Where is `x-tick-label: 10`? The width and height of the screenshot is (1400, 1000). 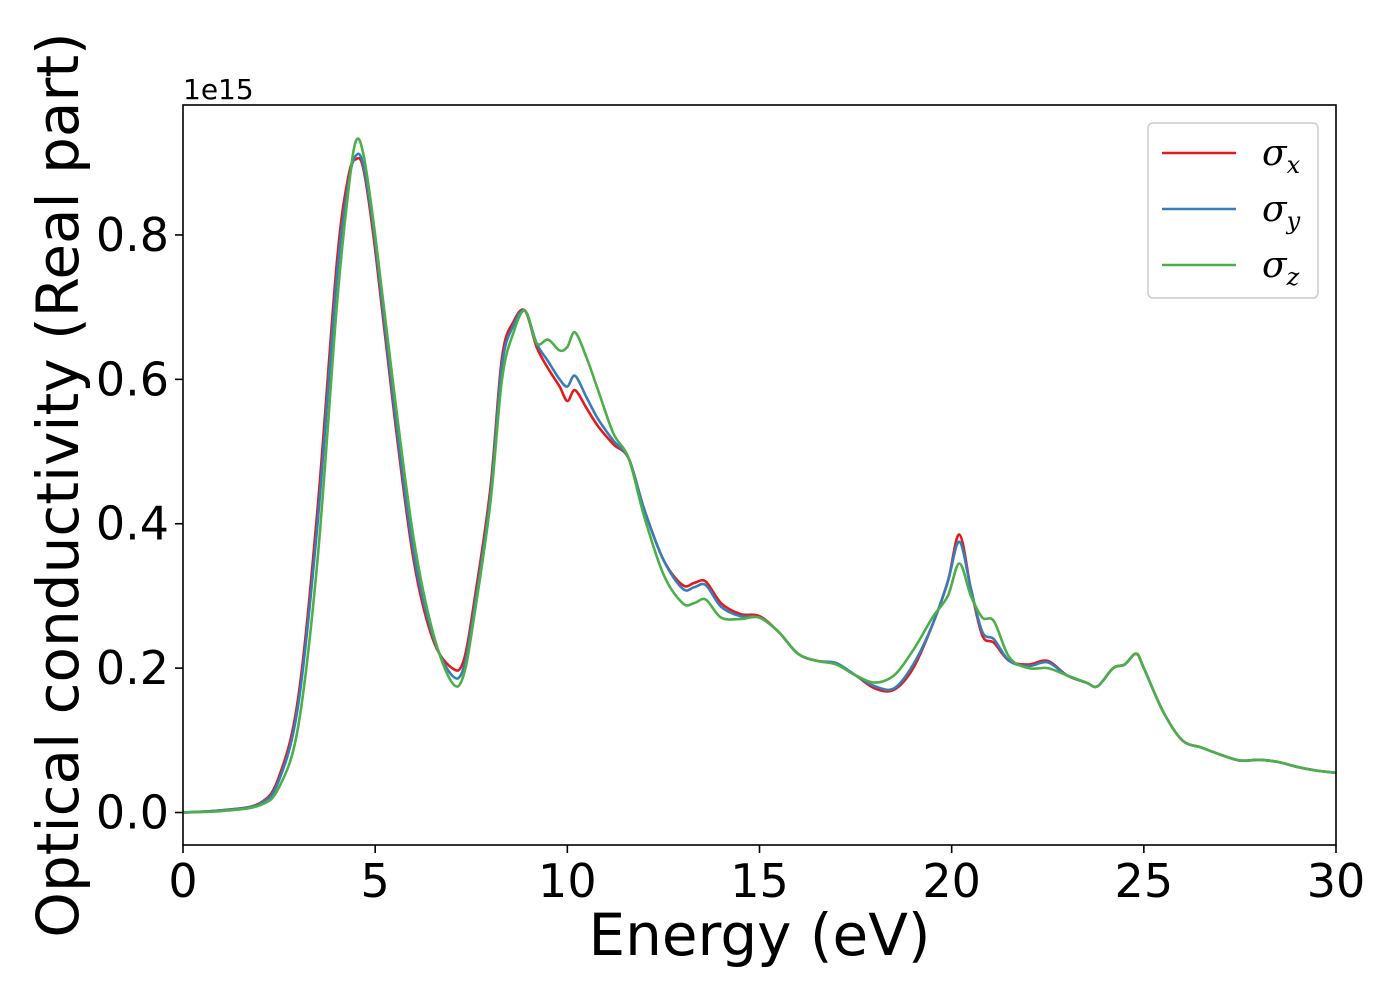 x-tick-label: 10 is located at coordinates (567, 881).